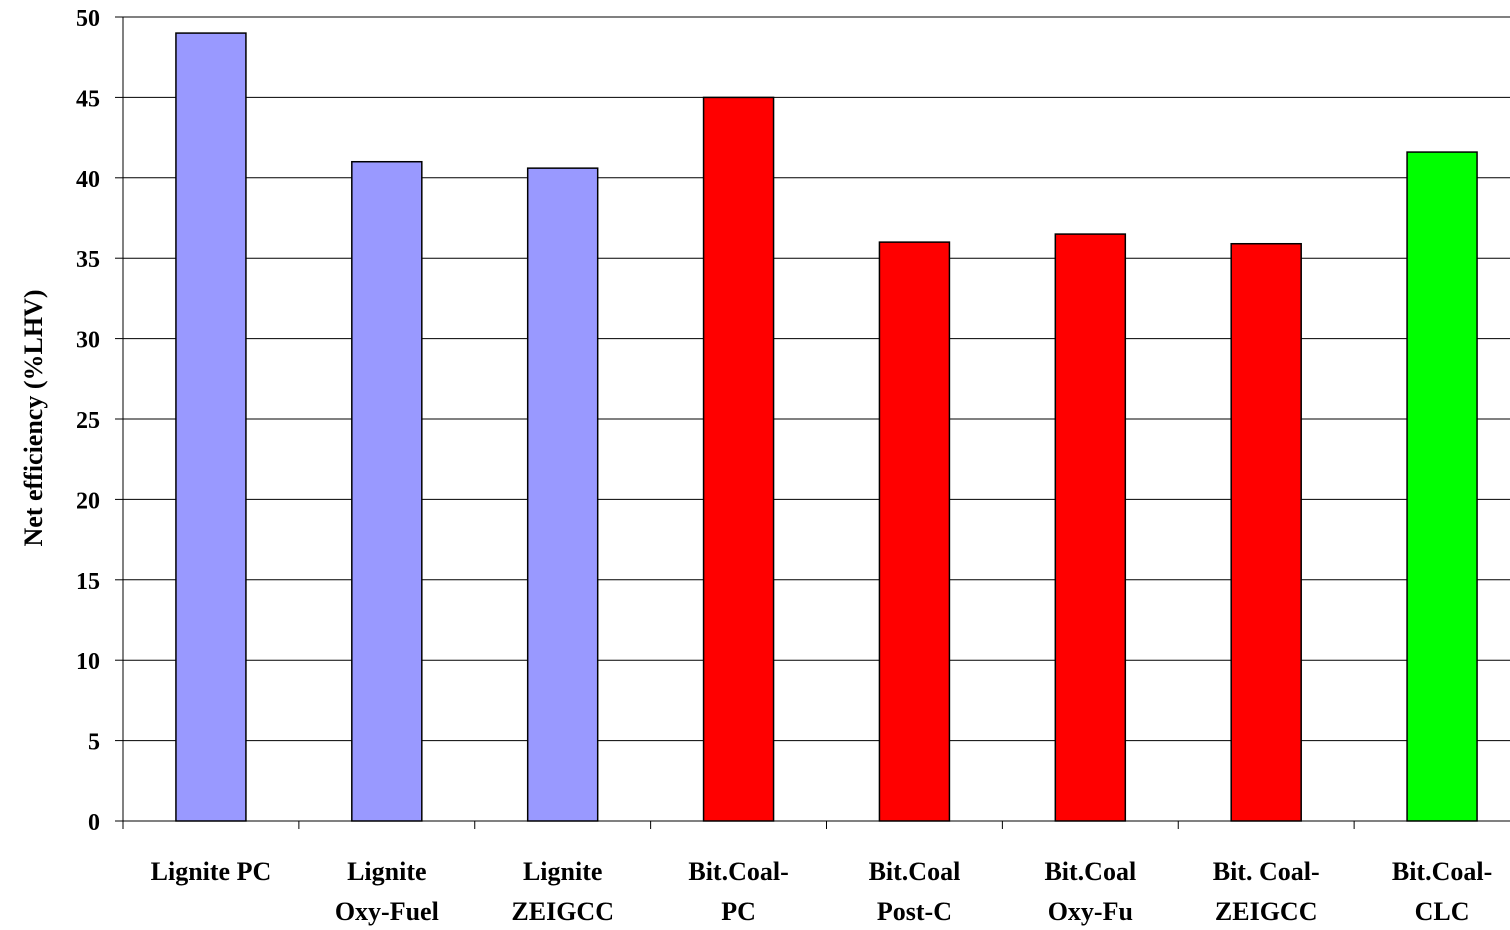 The height and width of the screenshot is (930, 1510). I want to click on y-tick-label: 50, so click(88, 19).